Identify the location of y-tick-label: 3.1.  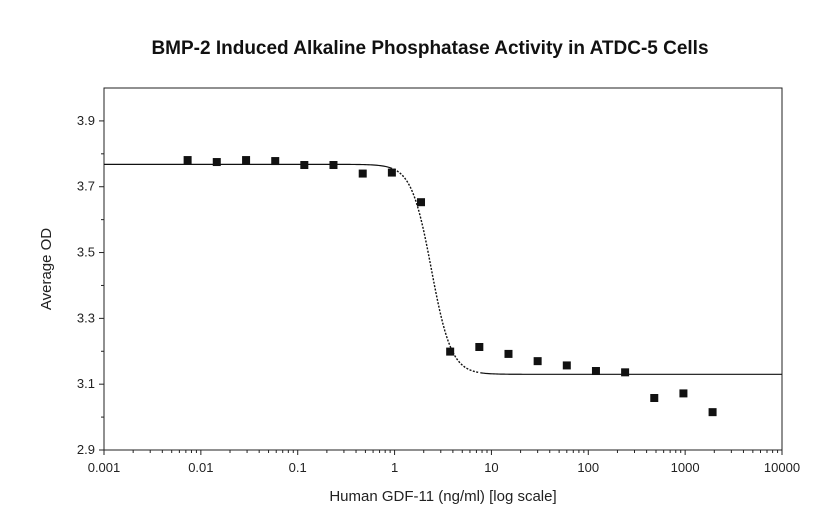
(86, 383).